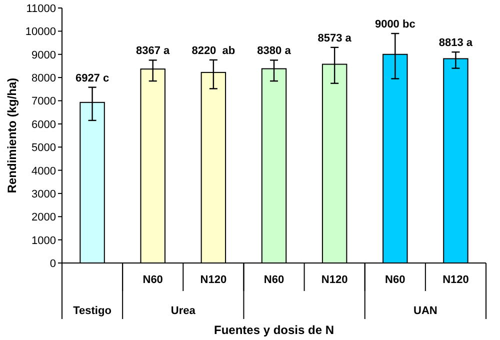  I want to click on y-tick-label: 4000, so click(44, 171).